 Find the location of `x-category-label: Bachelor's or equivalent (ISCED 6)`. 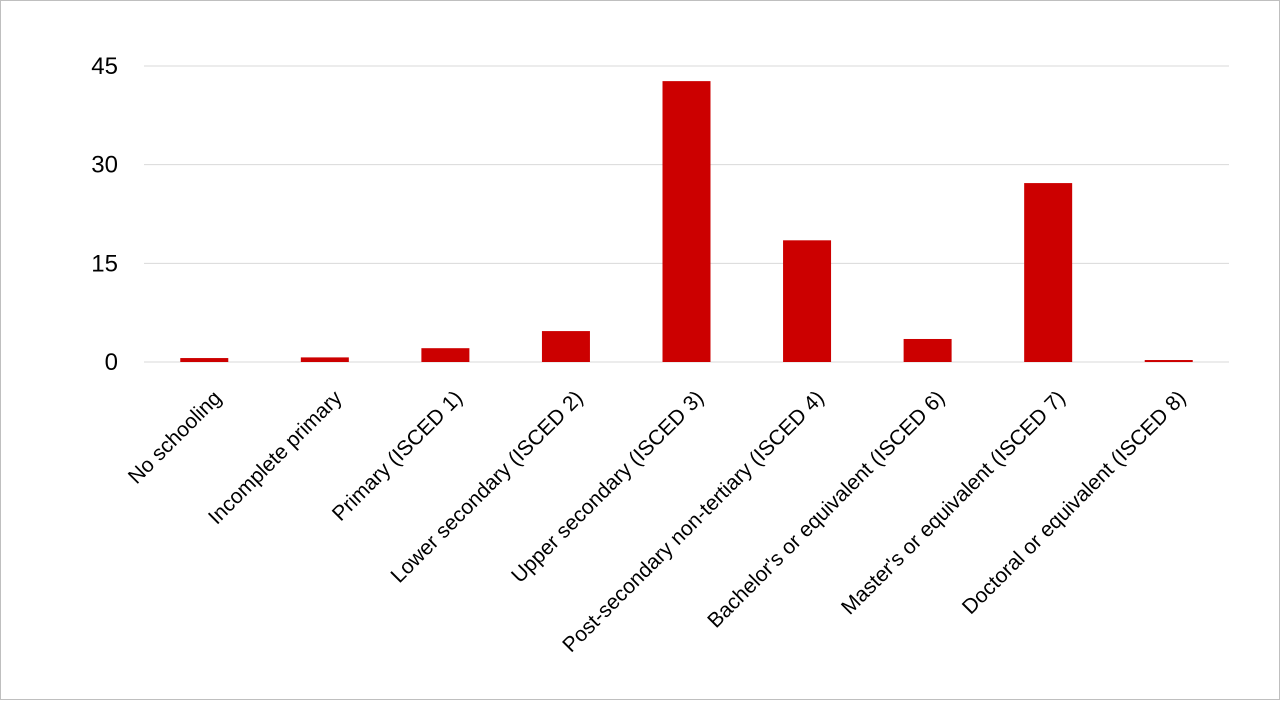

x-category-label: Bachelor's or equivalent (ISCED 6) is located at coordinates (826, 509).